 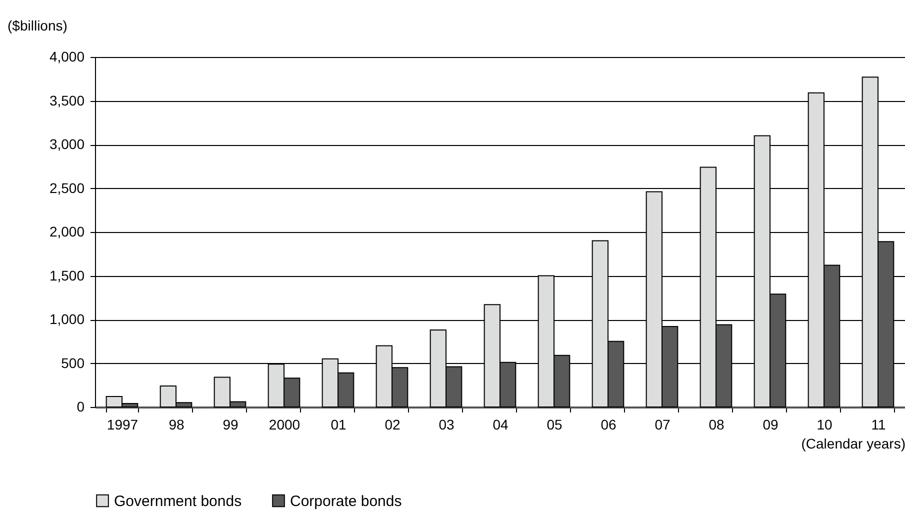 What do you see at coordinates (392, 424) in the screenshot?
I see `x-tick-label: 02` at bounding box center [392, 424].